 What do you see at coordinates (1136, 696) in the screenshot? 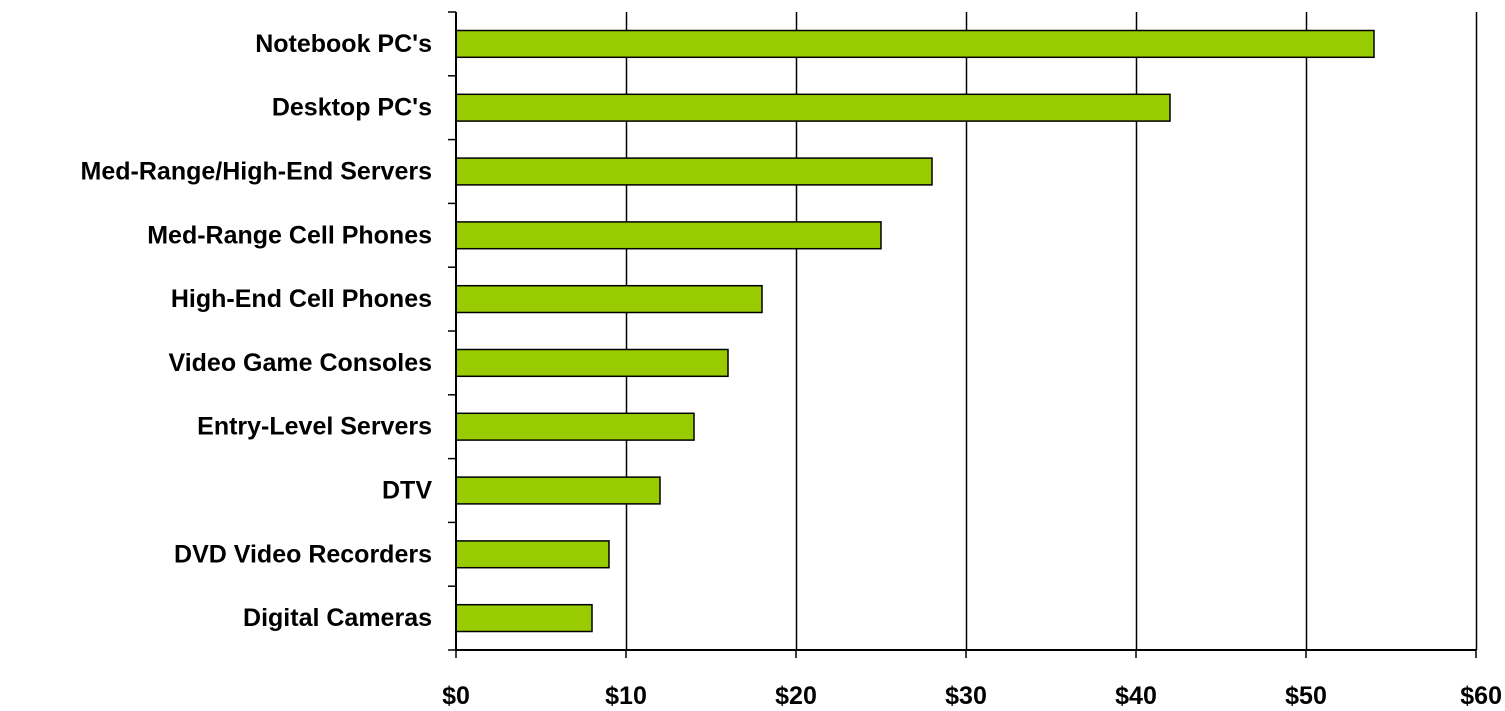
I see `x-tick-label-4: $40` at bounding box center [1136, 696].